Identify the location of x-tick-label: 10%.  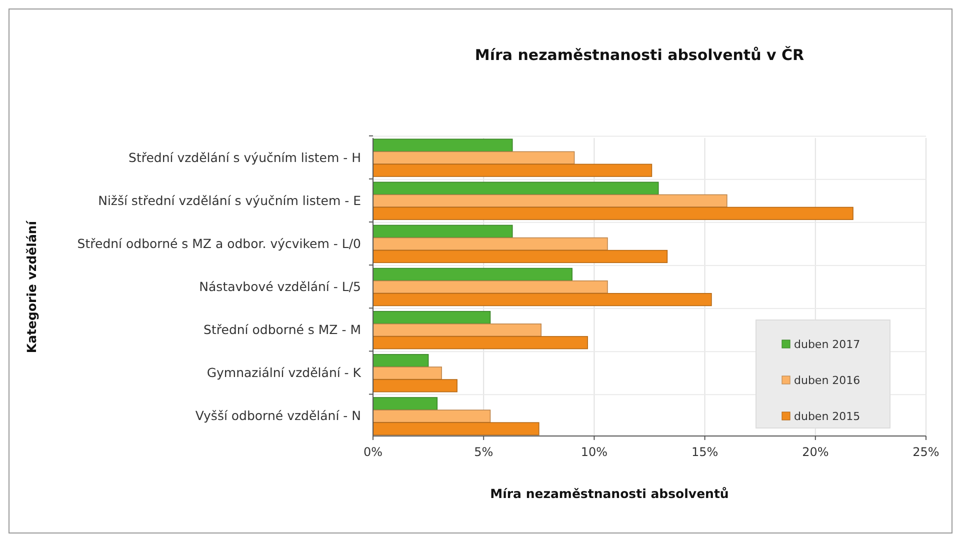
(594, 452).